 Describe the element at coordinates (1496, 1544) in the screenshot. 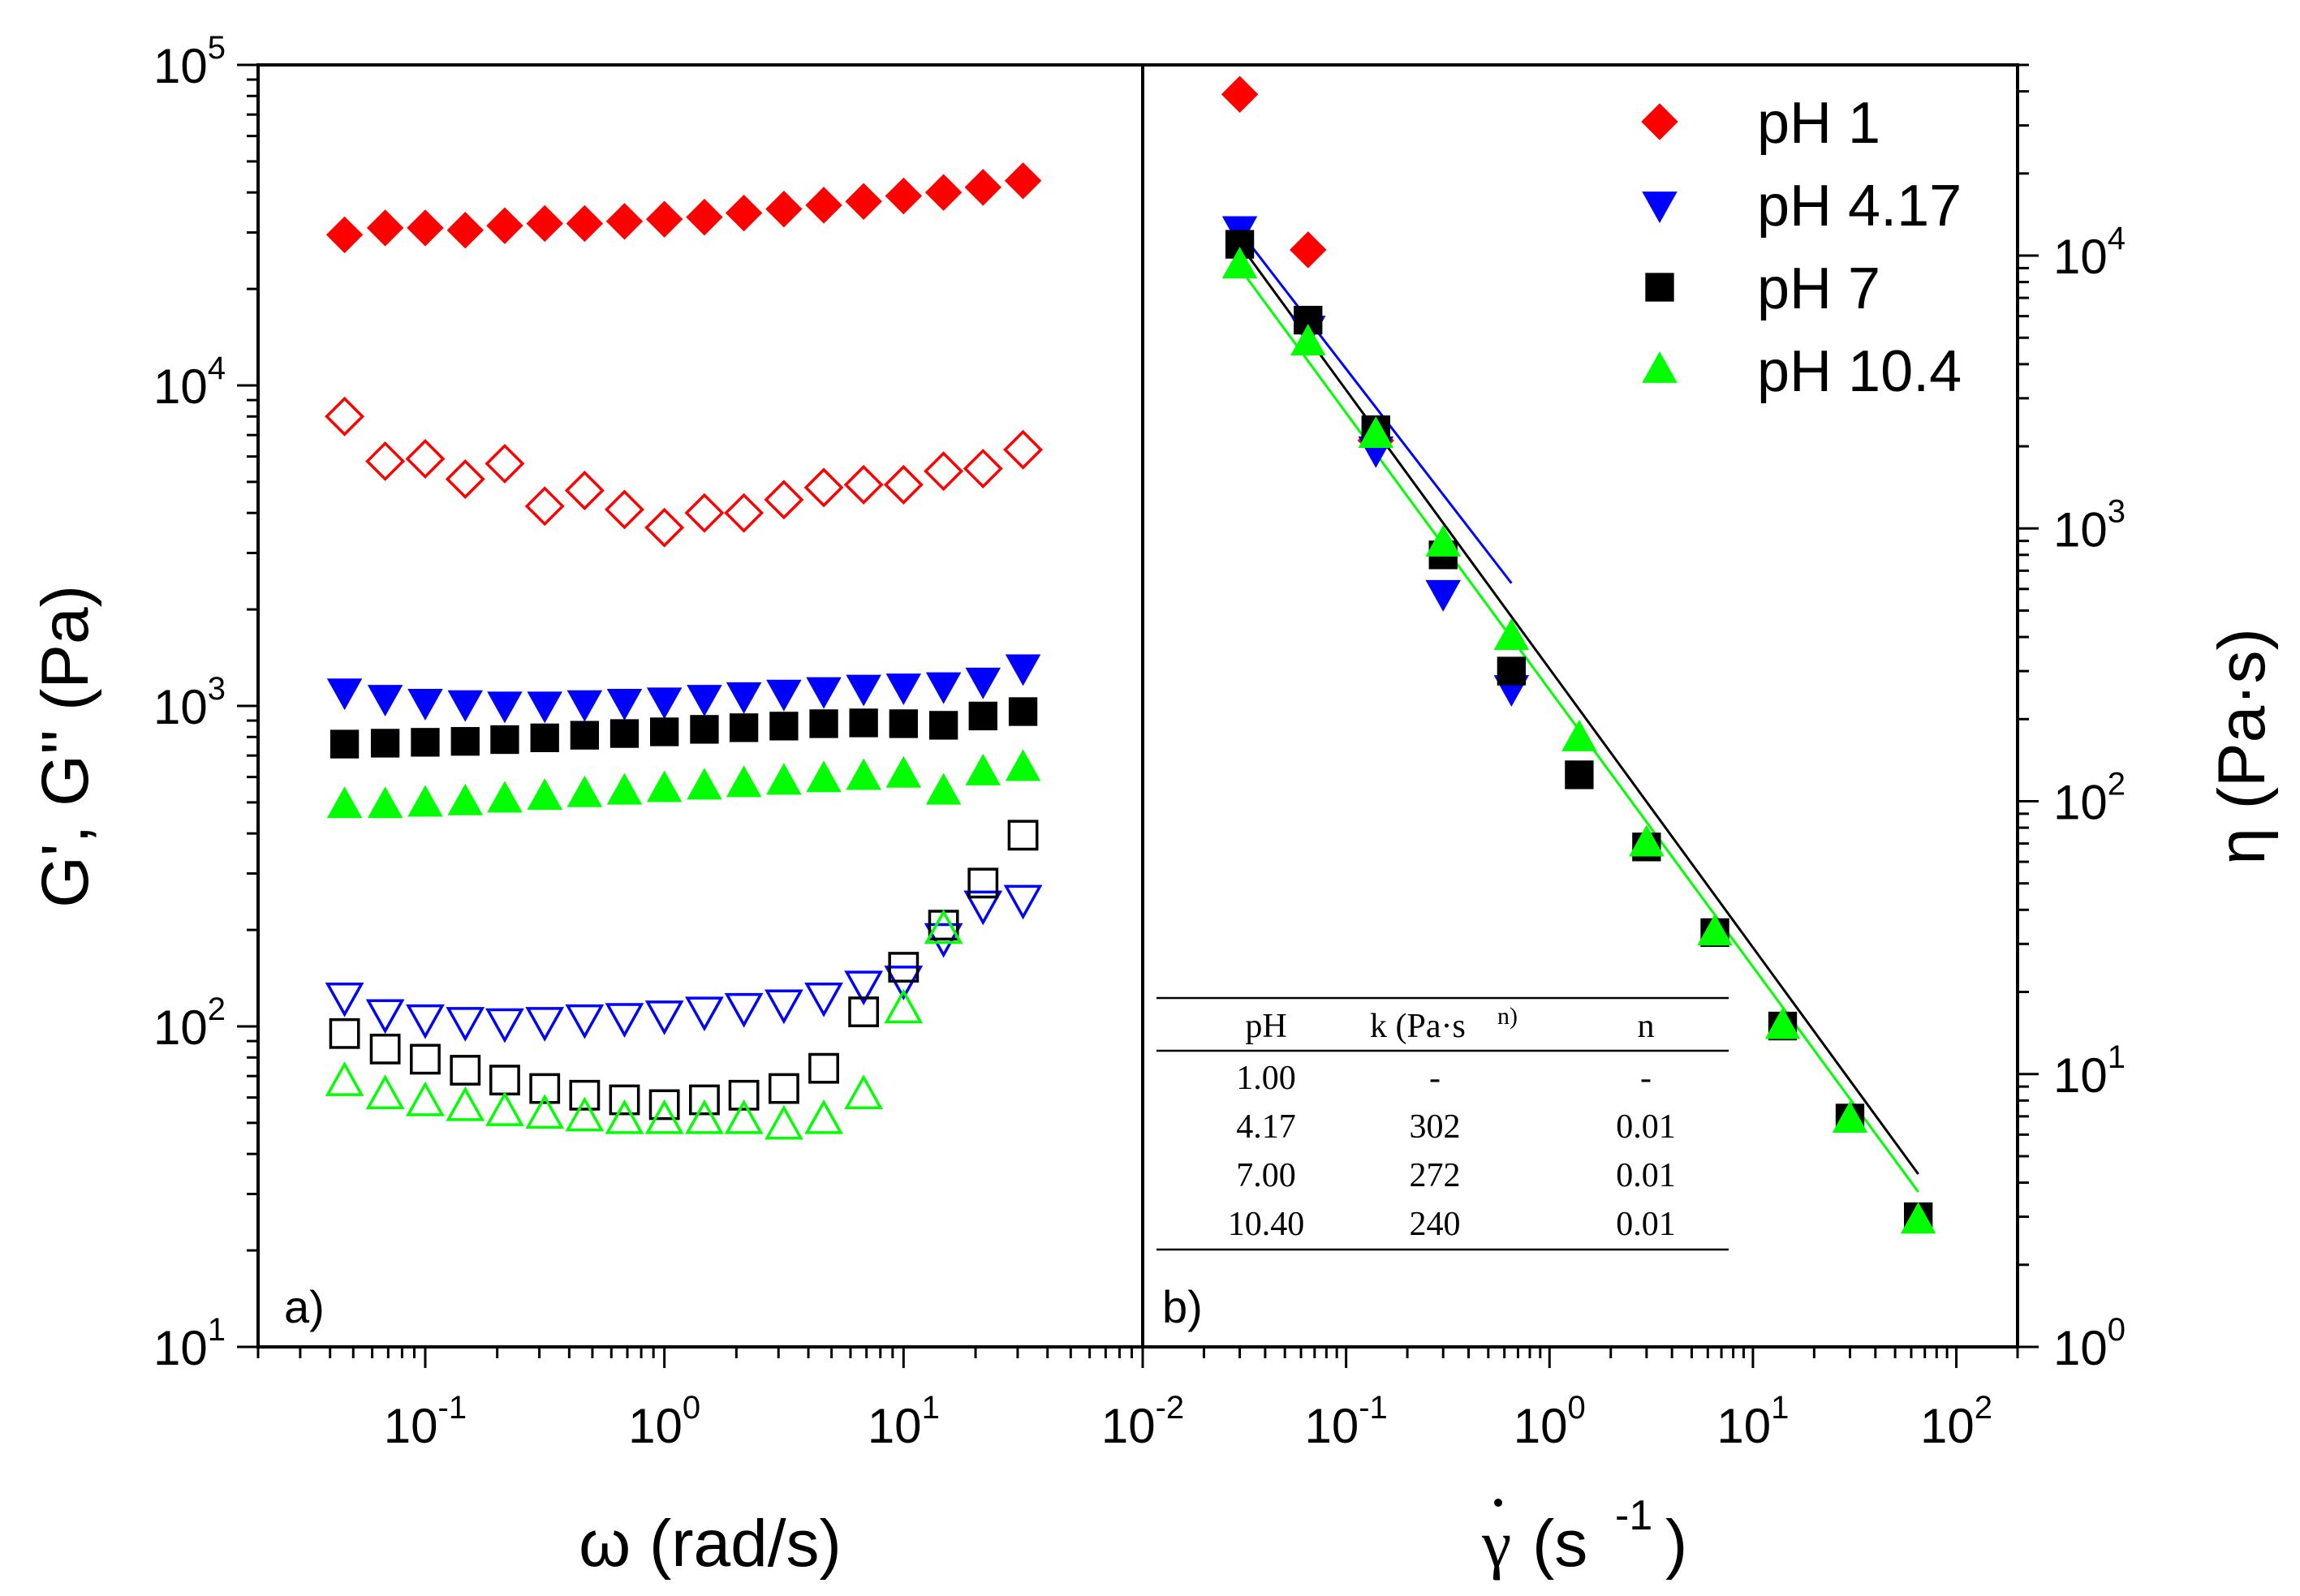

I see `panel-b-x-axis-symbol: γ` at that location.